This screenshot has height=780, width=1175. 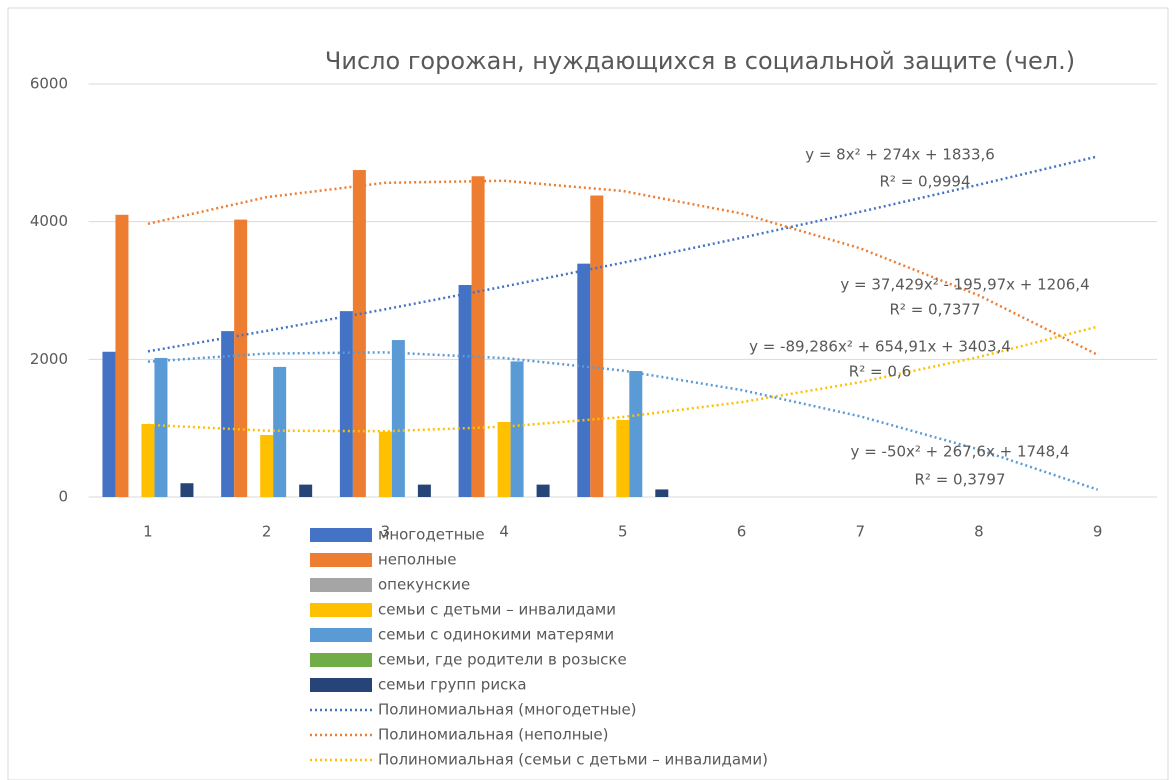 What do you see at coordinates (148, 532) in the screenshot?
I see `x-tick-label: 1` at bounding box center [148, 532].